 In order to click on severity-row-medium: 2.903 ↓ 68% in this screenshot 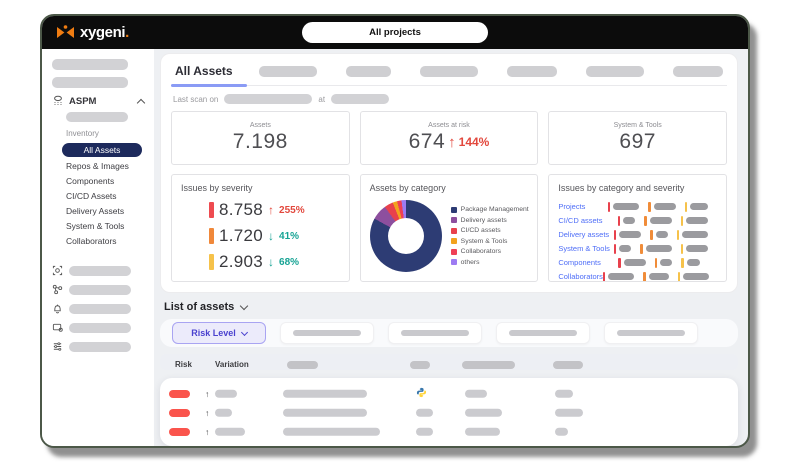, I will do `click(274, 262)`.